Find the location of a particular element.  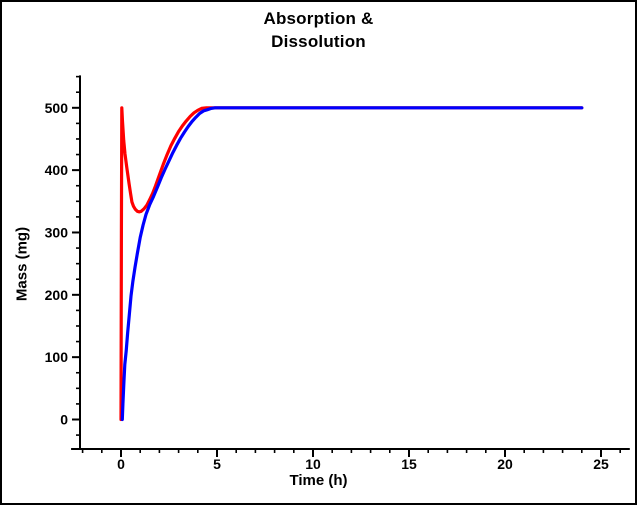

x-axis-label: Time (h) is located at coordinates (318, 480).